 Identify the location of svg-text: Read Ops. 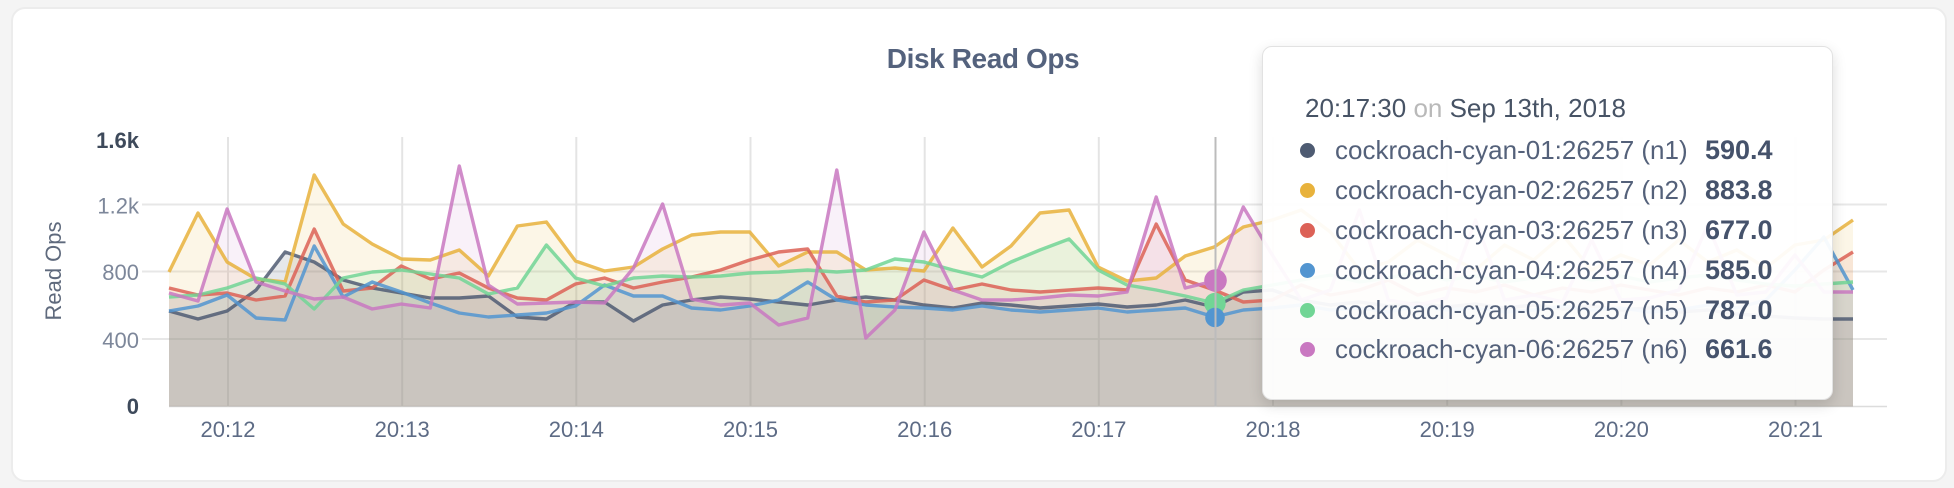
(53, 270).